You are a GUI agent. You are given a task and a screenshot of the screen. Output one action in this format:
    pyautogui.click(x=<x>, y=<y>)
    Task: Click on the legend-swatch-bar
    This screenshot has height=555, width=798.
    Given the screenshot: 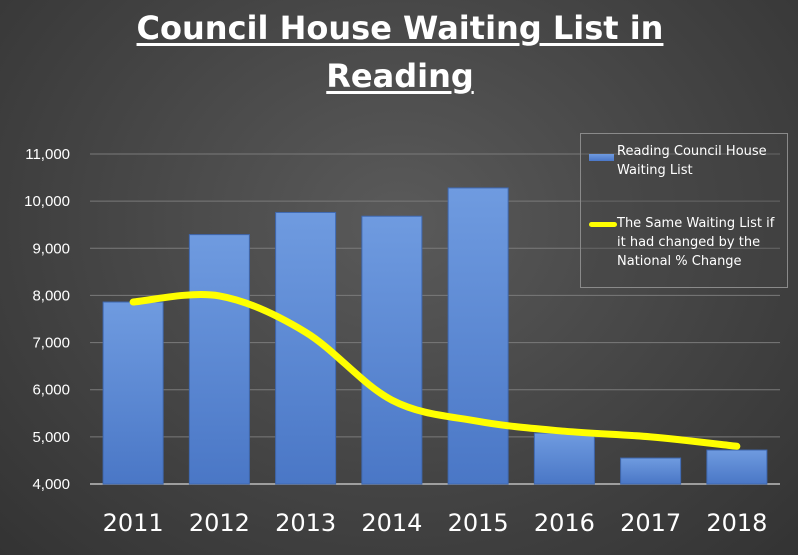 What is the action you would take?
    pyautogui.click(x=601, y=157)
    